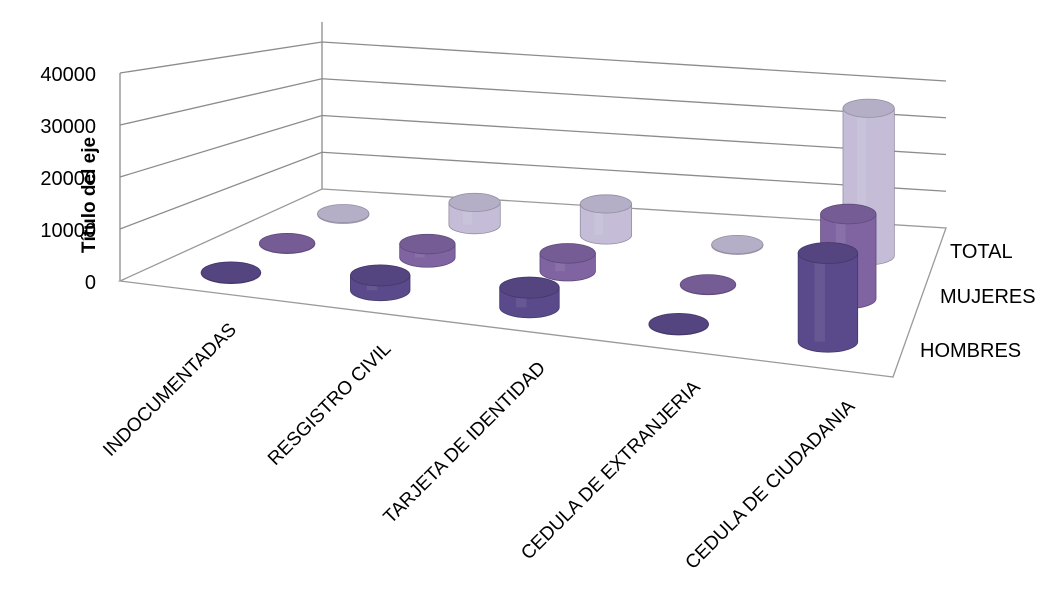 This screenshot has height=592, width=1043. Describe the element at coordinates (771, 485) in the screenshot. I see `x-category-label: CEDULA DE CIUDADANIA` at that location.